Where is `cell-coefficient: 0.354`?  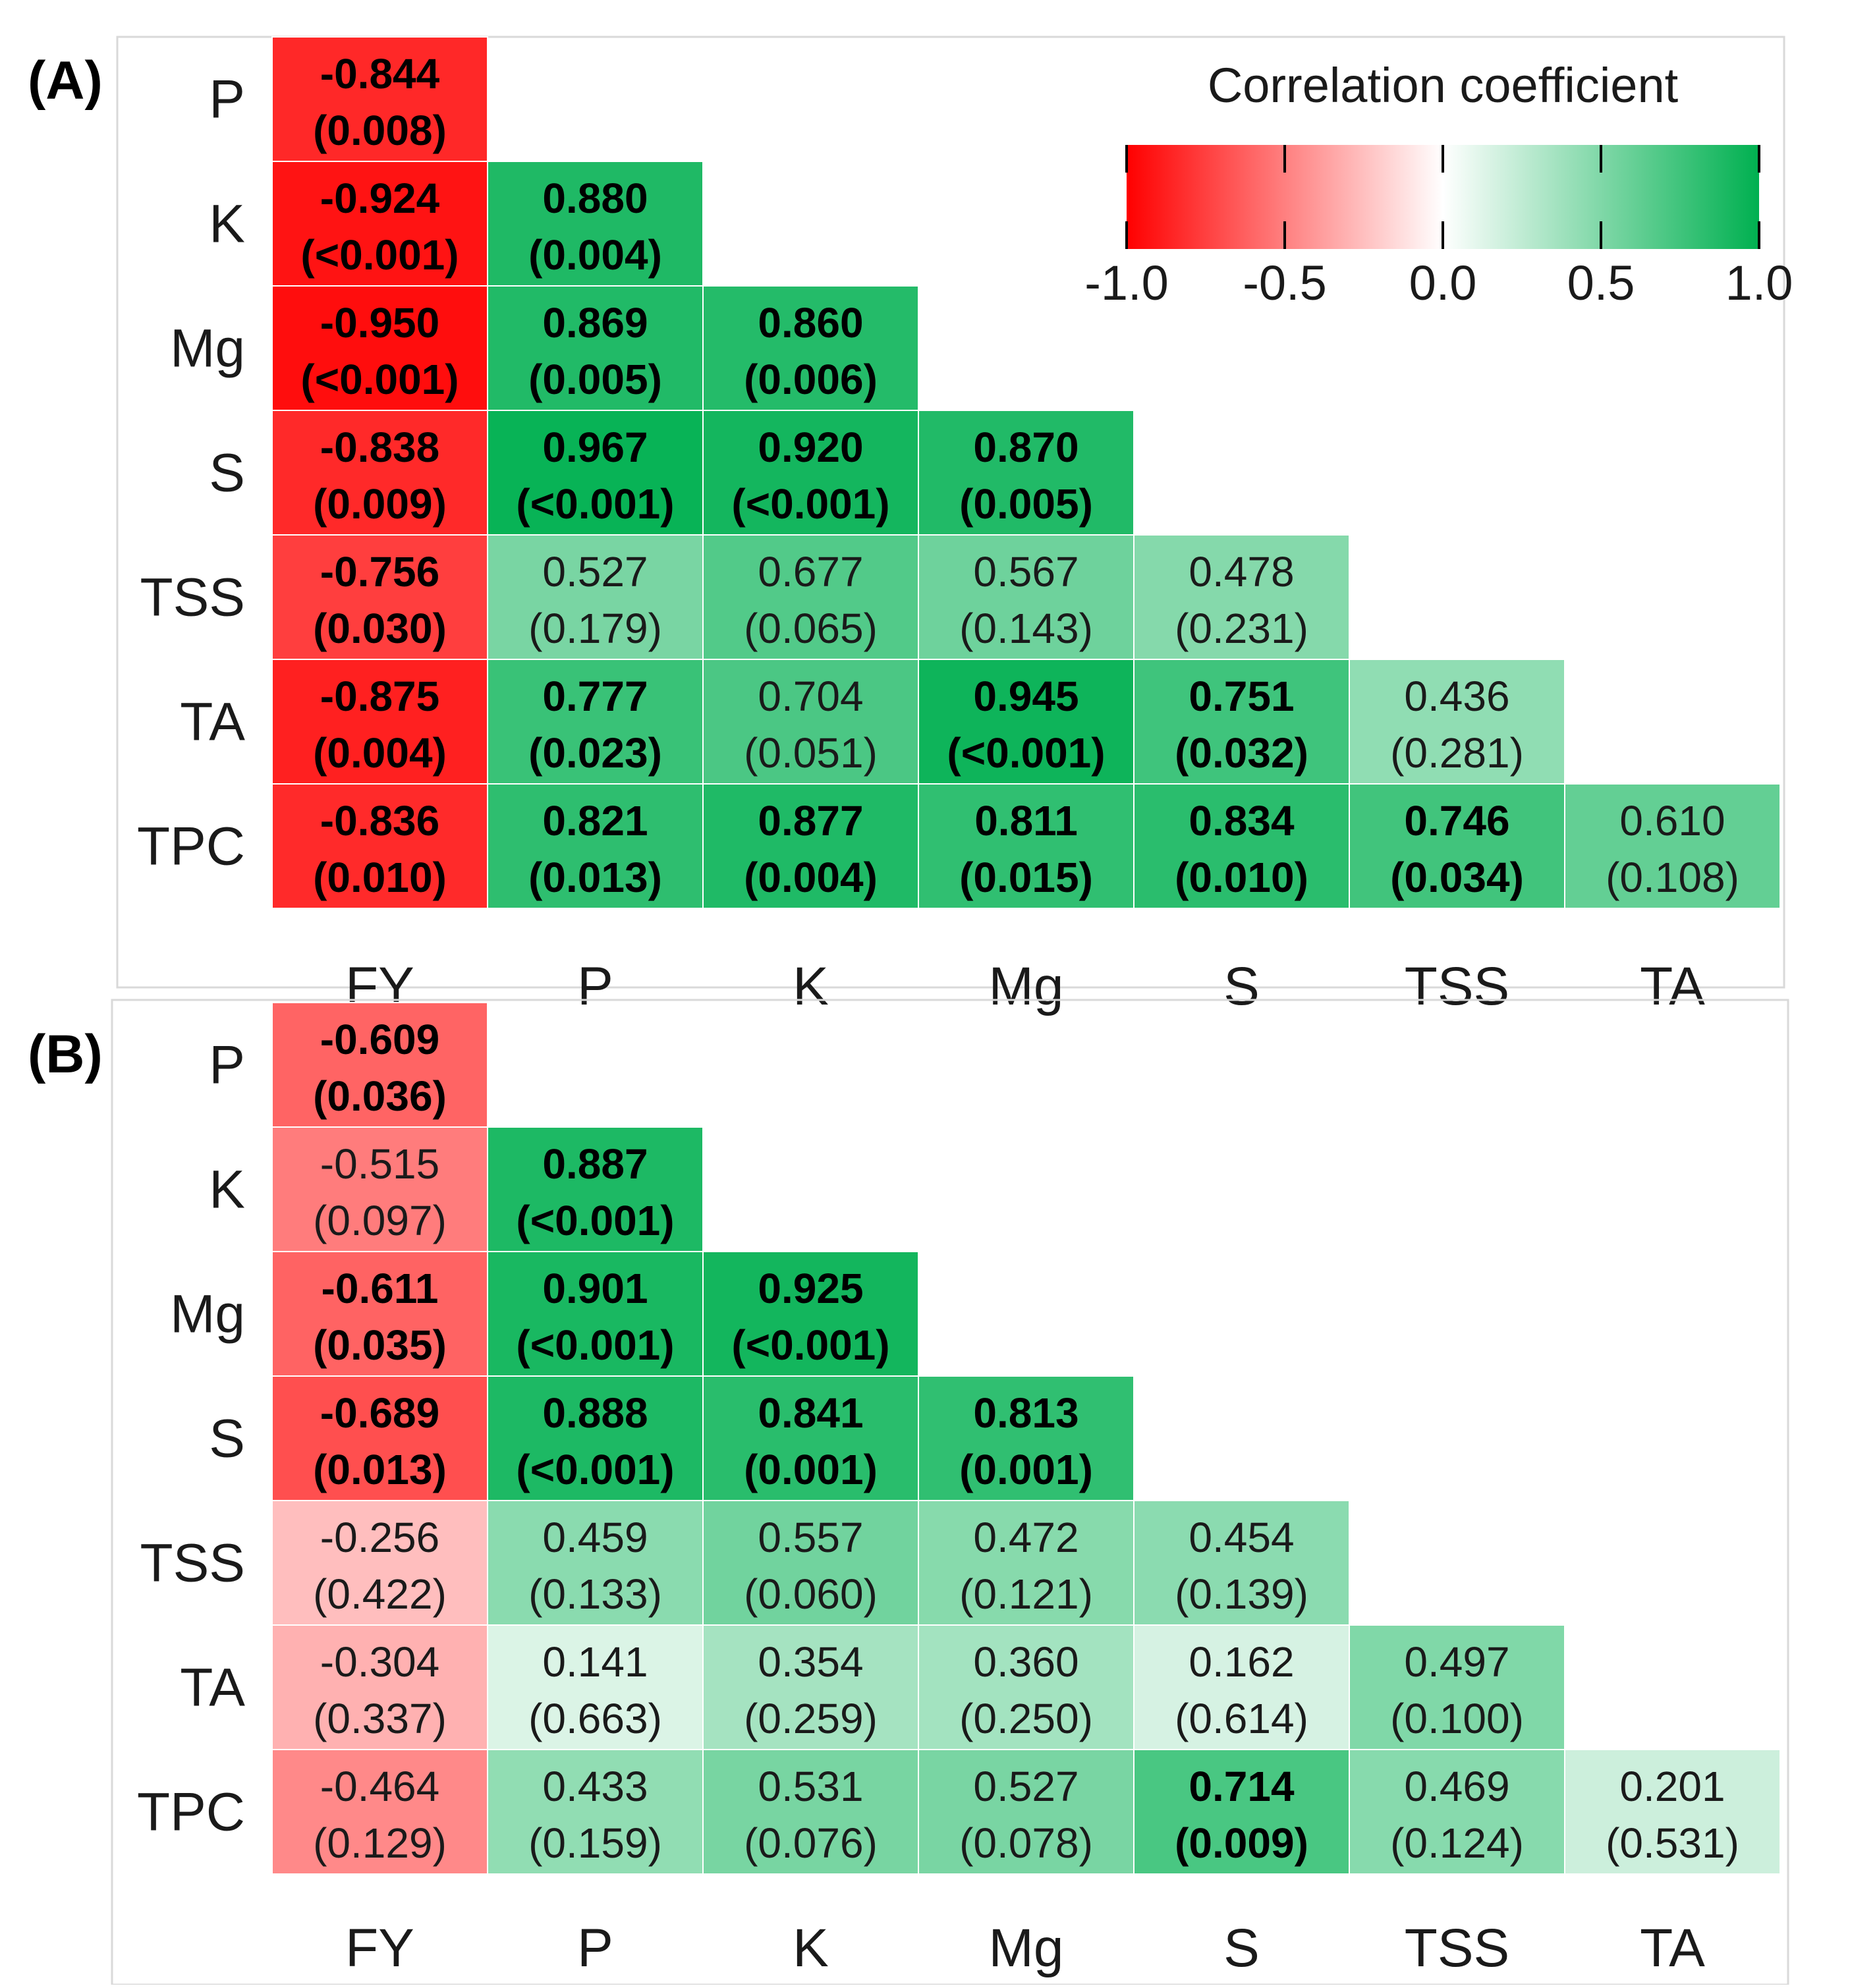
cell-coefficient: 0.354 is located at coordinates (810, 1662).